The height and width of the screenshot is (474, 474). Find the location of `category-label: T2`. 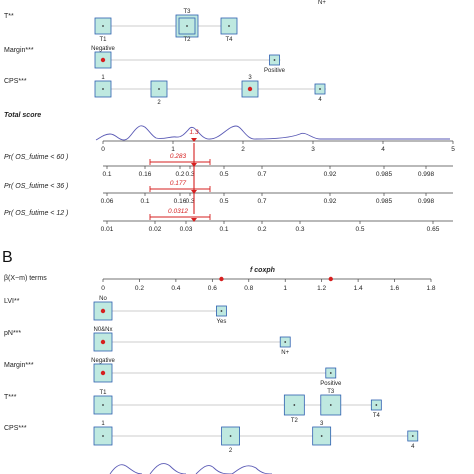

category-label: T2 is located at coordinates (187, 40).